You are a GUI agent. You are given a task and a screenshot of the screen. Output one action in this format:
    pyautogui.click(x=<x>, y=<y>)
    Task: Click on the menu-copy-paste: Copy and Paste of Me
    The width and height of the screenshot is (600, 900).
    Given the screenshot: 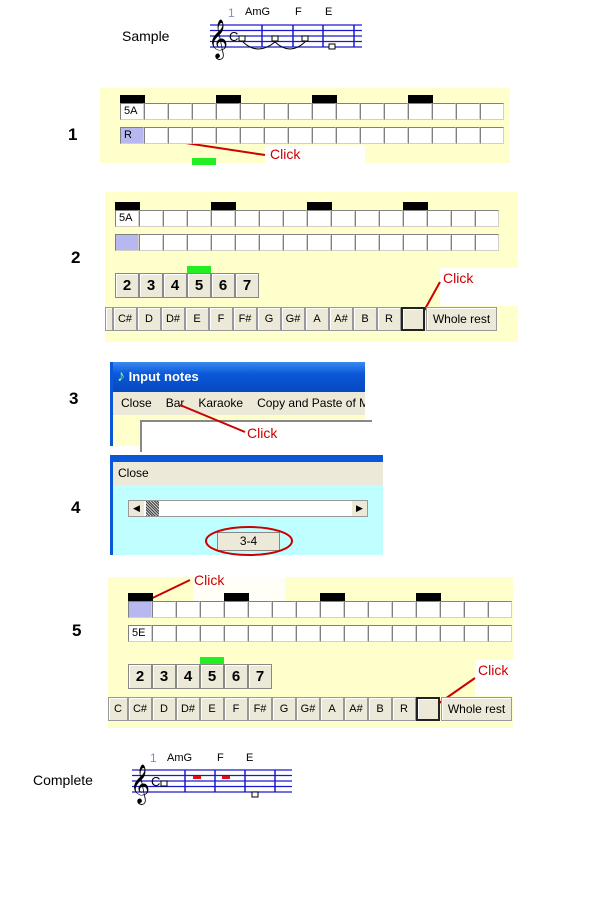 What is the action you would take?
    pyautogui.click(x=311, y=403)
    